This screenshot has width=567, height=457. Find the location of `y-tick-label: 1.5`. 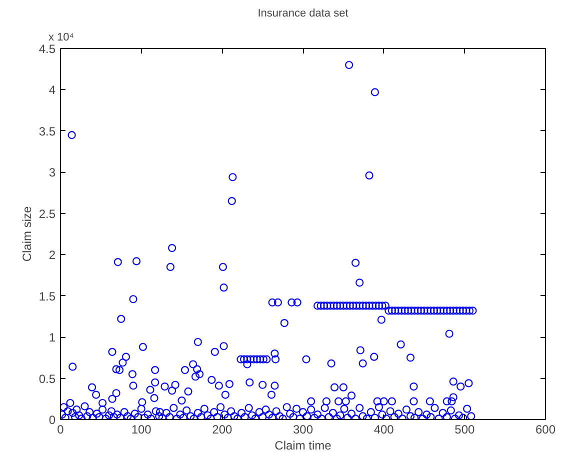

y-tick-label: 1.5 is located at coordinates (47, 296).